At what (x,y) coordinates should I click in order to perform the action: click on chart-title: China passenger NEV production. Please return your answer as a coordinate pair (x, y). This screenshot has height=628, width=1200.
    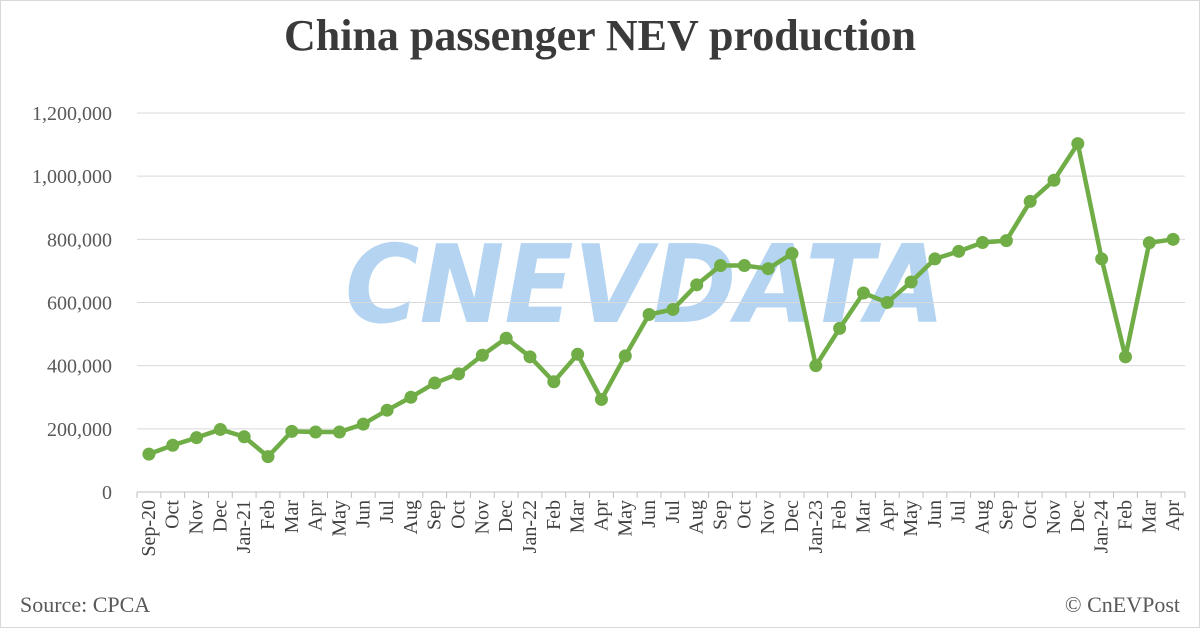
    Looking at the image, I should click on (600, 35).